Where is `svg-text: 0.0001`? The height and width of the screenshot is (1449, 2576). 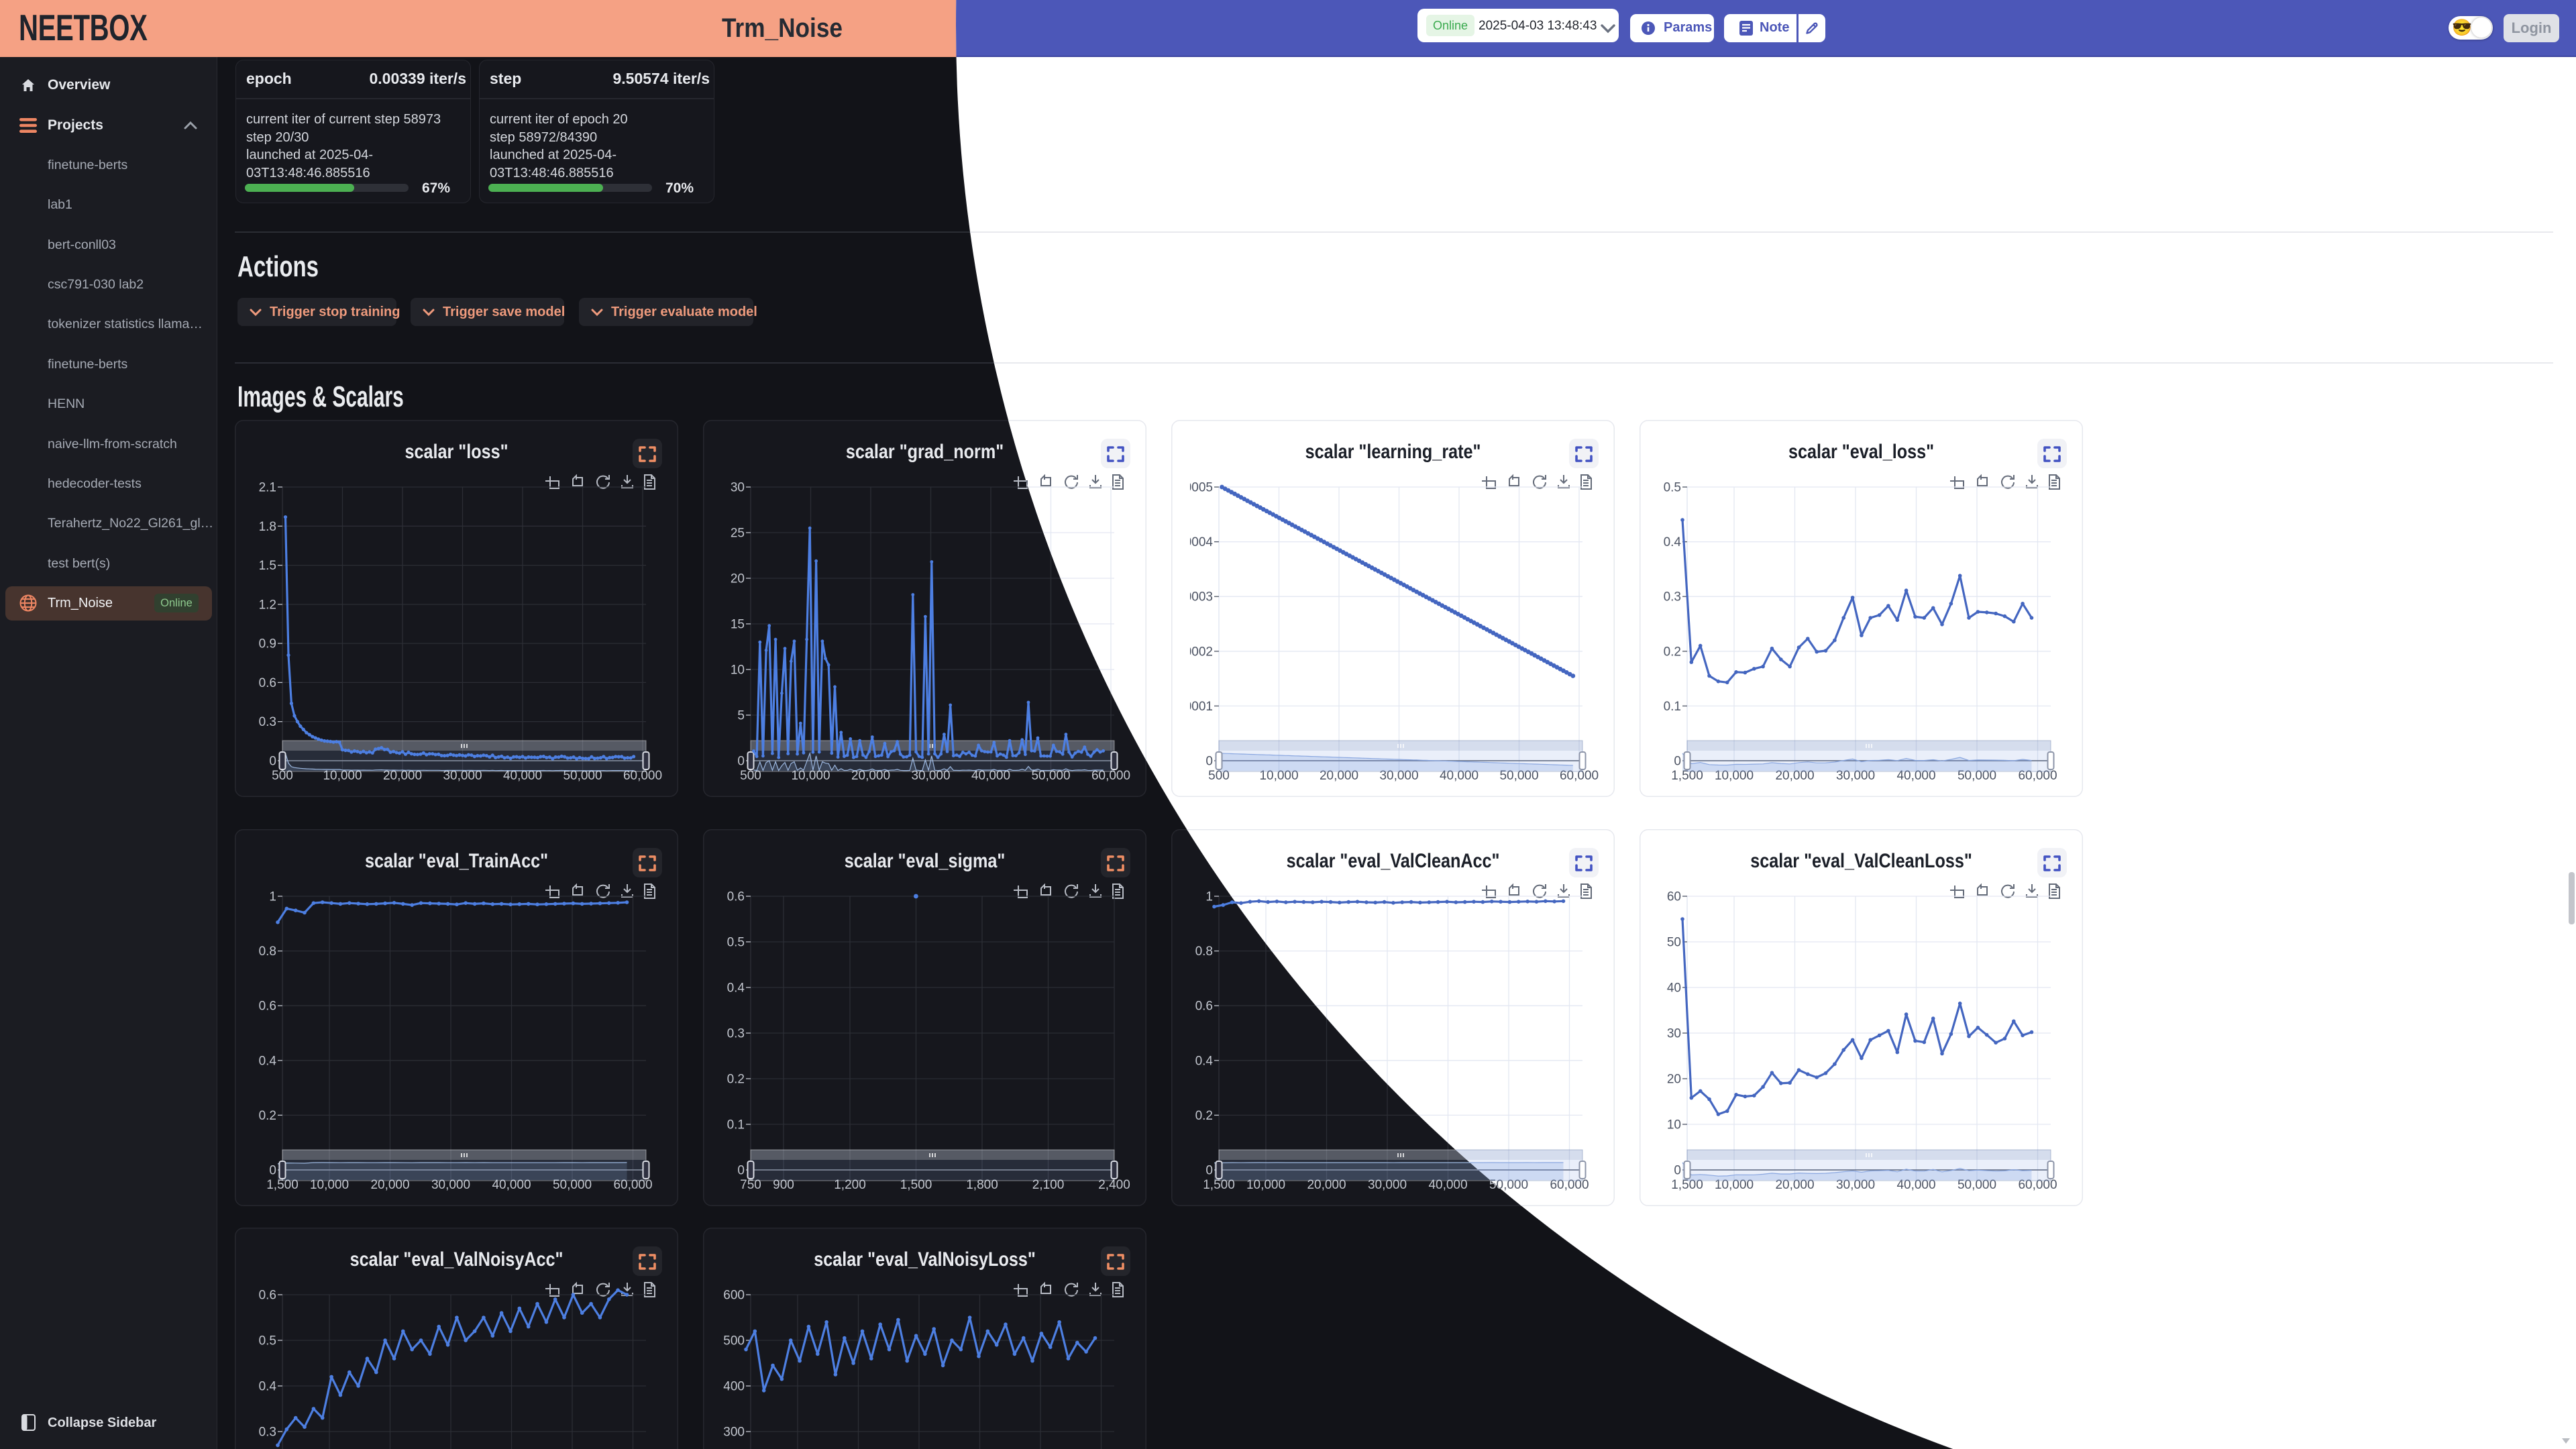
svg-text: 0.0001 is located at coordinates (1193, 707).